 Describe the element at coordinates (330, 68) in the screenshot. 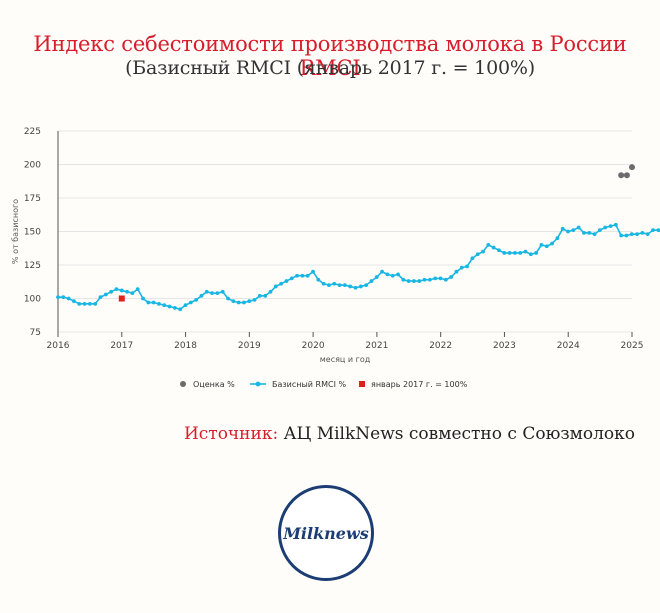

I see `chart-subtitle: (Базисный RMCI (январь 2017 г. = 100%)` at that location.